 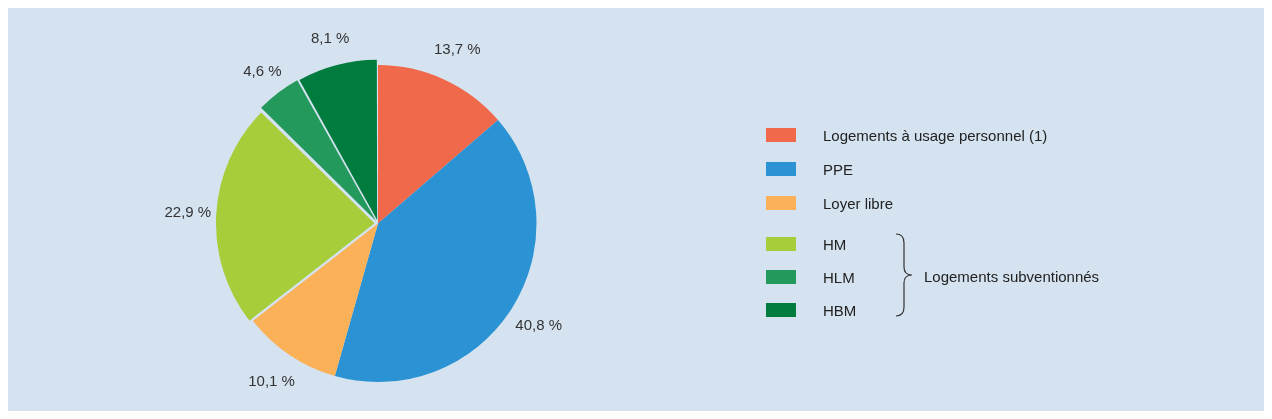 I want to click on legend-label: HLM, so click(x=839, y=277).